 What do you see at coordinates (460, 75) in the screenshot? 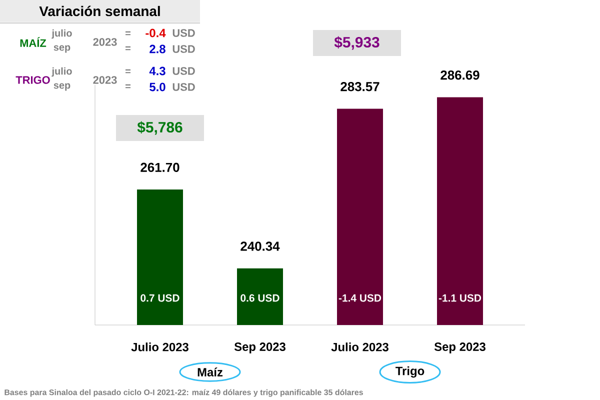
I see `data-label: 286.69` at bounding box center [460, 75].